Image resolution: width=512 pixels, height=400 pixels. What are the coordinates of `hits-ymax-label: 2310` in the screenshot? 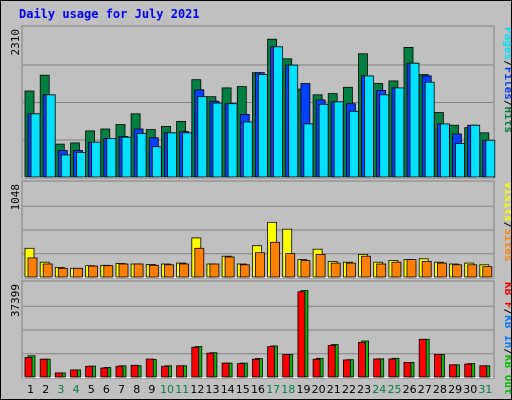 It's located at (15, 42).